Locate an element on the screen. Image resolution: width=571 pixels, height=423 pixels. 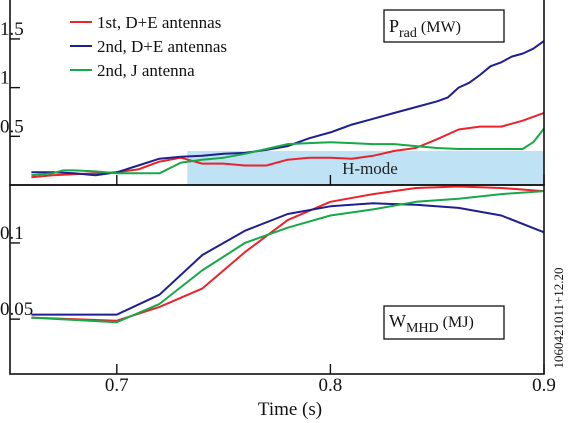
hmode-label: H-mode is located at coordinates (370, 168).